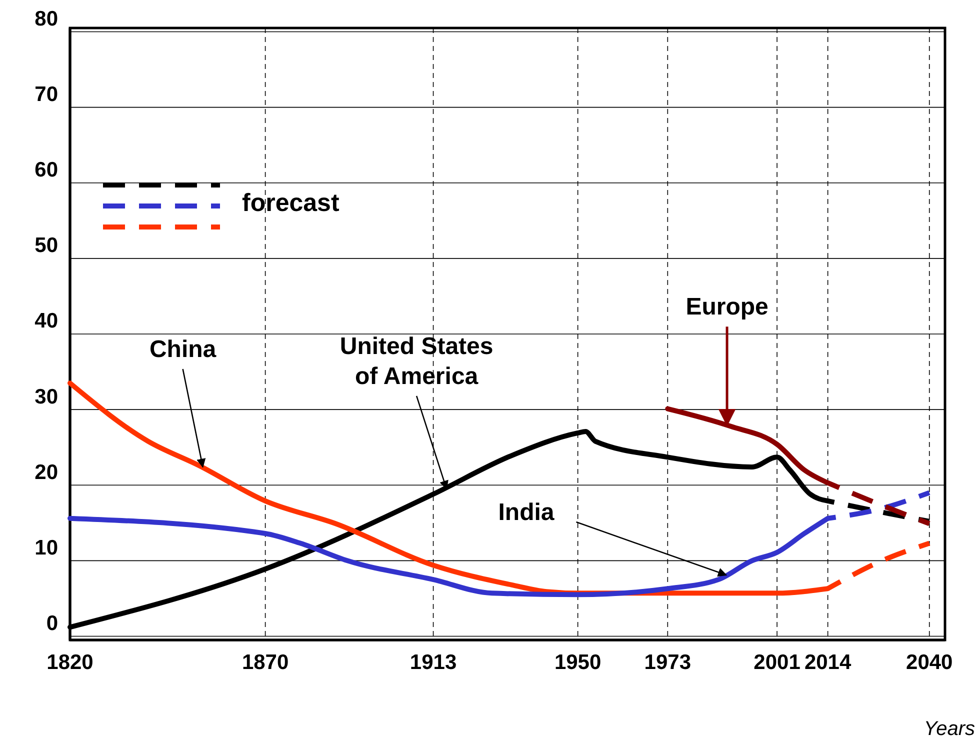  I want to click on annotation: Europe, so click(727, 307).